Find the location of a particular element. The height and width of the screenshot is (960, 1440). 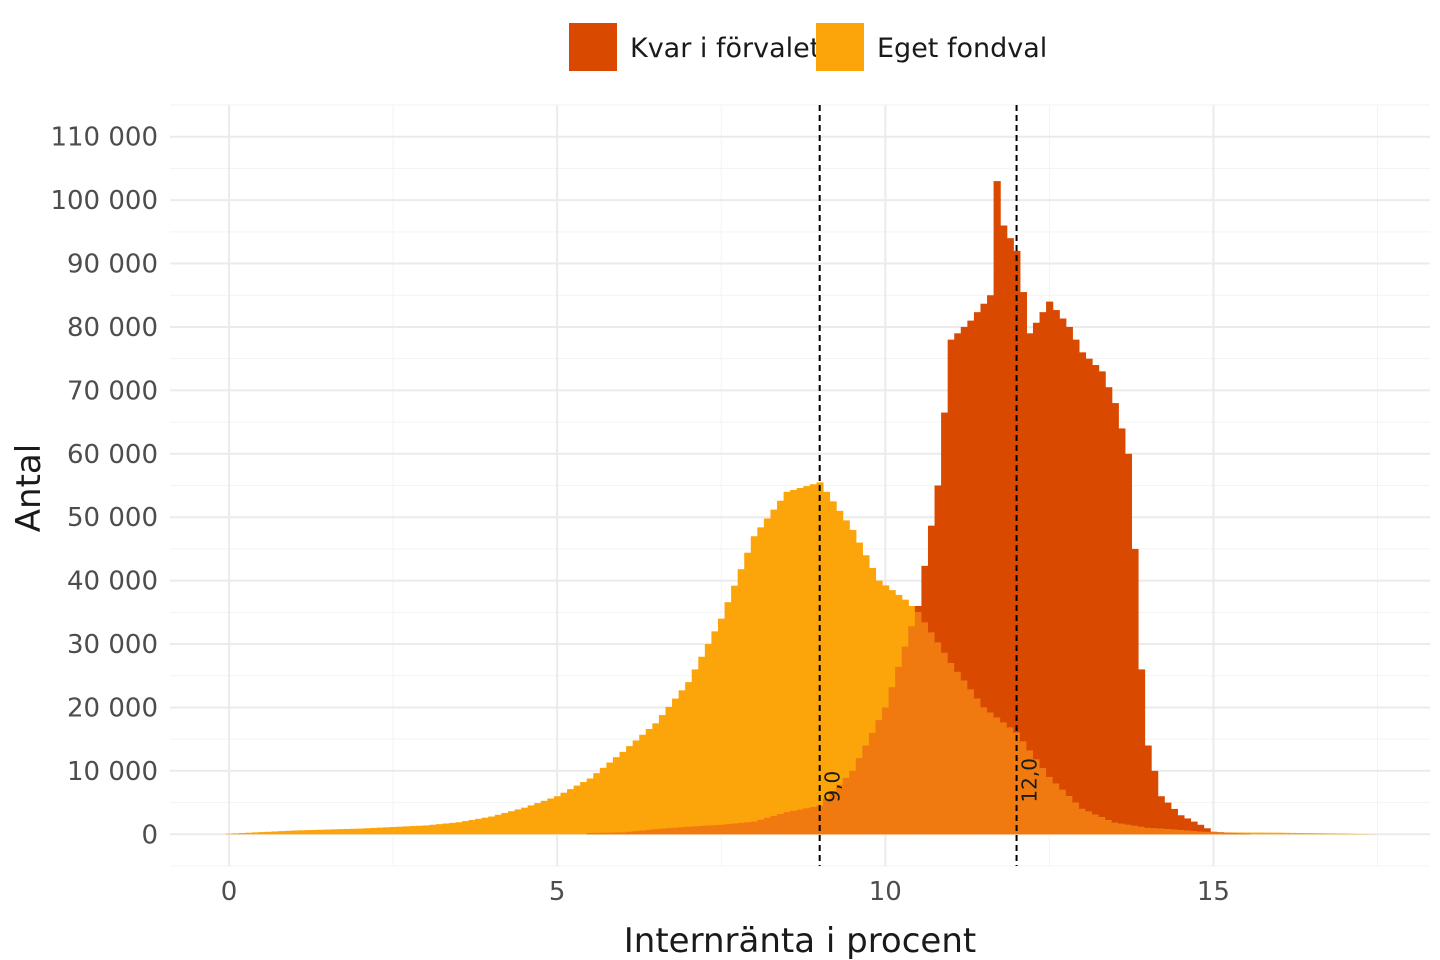

reference-lines: 9,0 12,0 is located at coordinates (930, 485).